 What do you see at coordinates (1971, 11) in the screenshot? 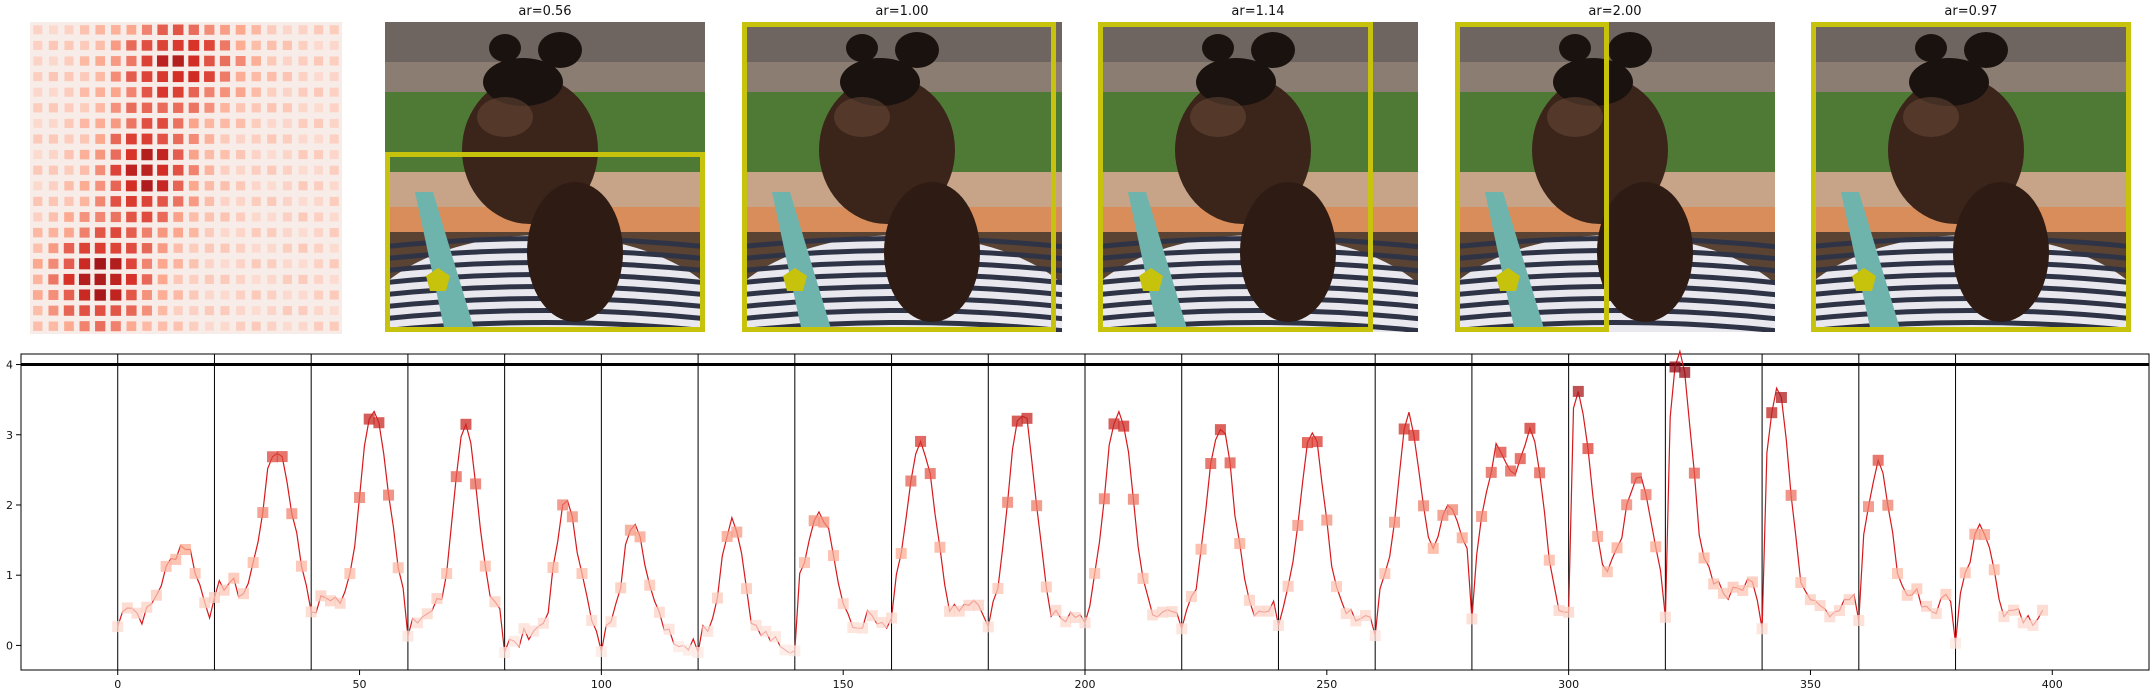
I see `panel-title: ar=0.97` at bounding box center [1971, 11].